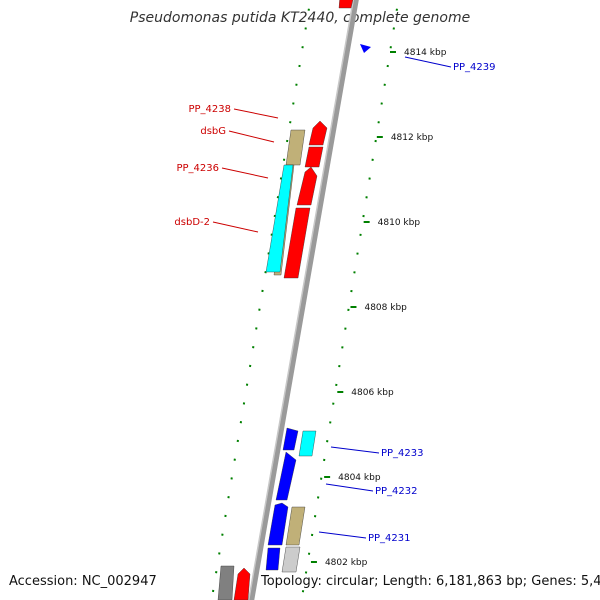  I want to click on gene-label: dsbD-2, so click(192, 222).